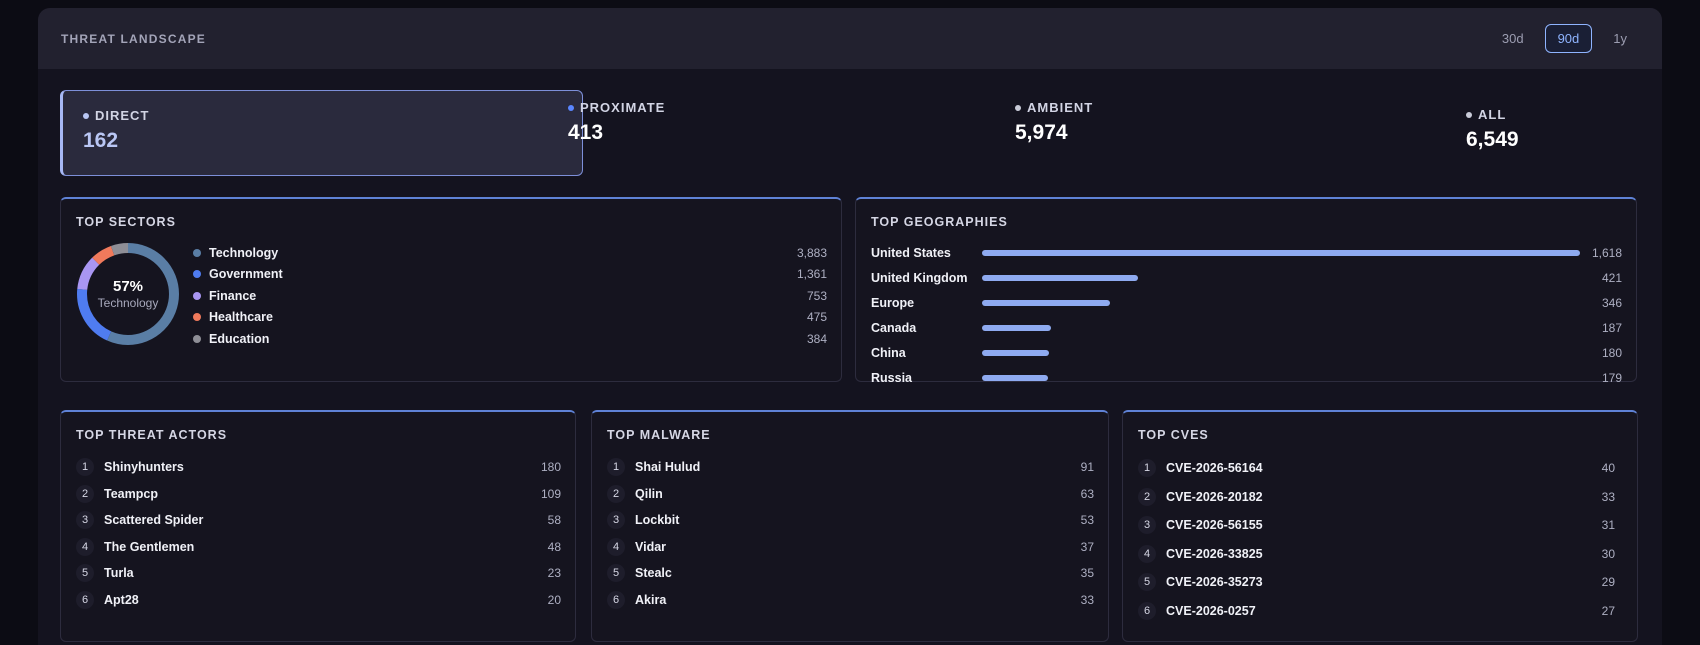 The height and width of the screenshot is (645, 1700). What do you see at coordinates (1492, 114) in the screenshot?
I see `stat-label: ALL` at bounding box center [1492, 114].